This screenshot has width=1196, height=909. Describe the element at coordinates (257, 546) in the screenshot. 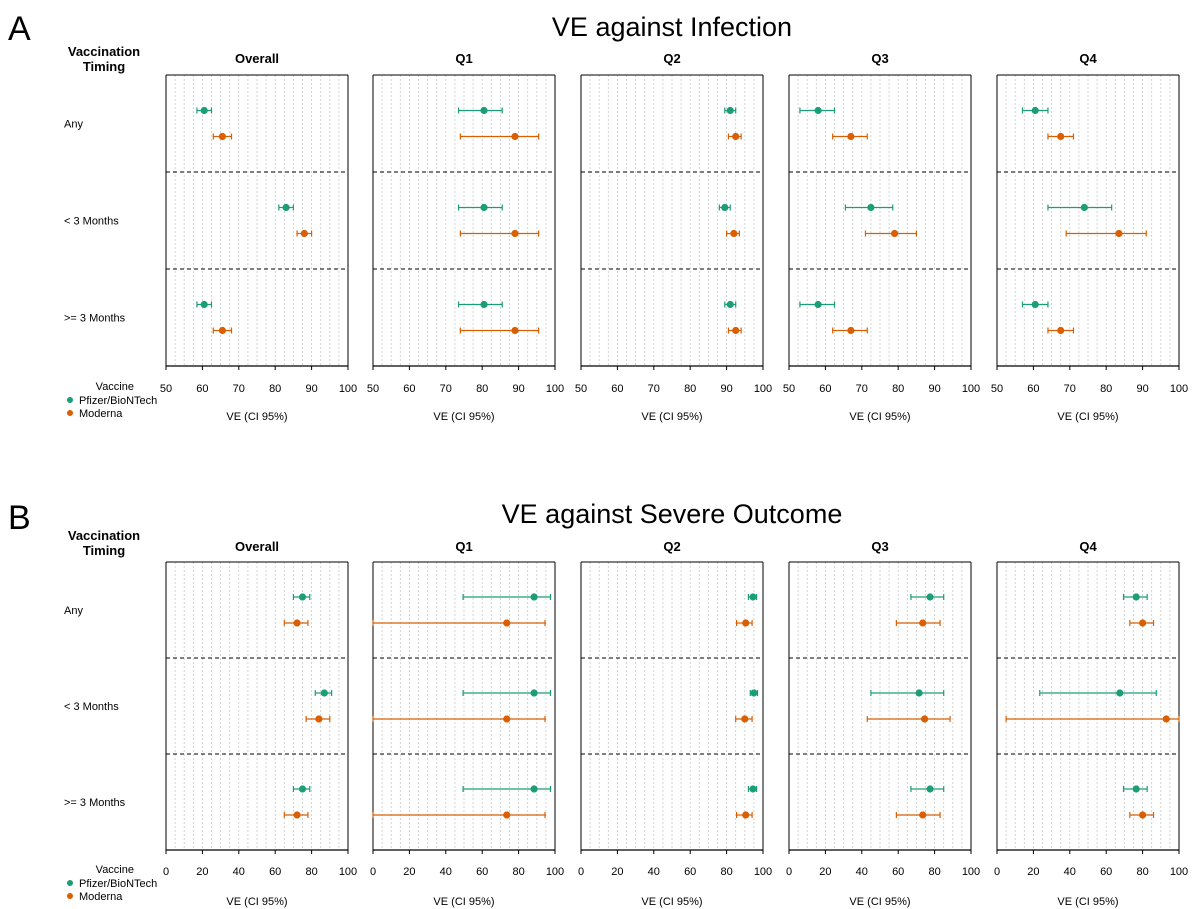

I see `column-title: Overall` at that location.